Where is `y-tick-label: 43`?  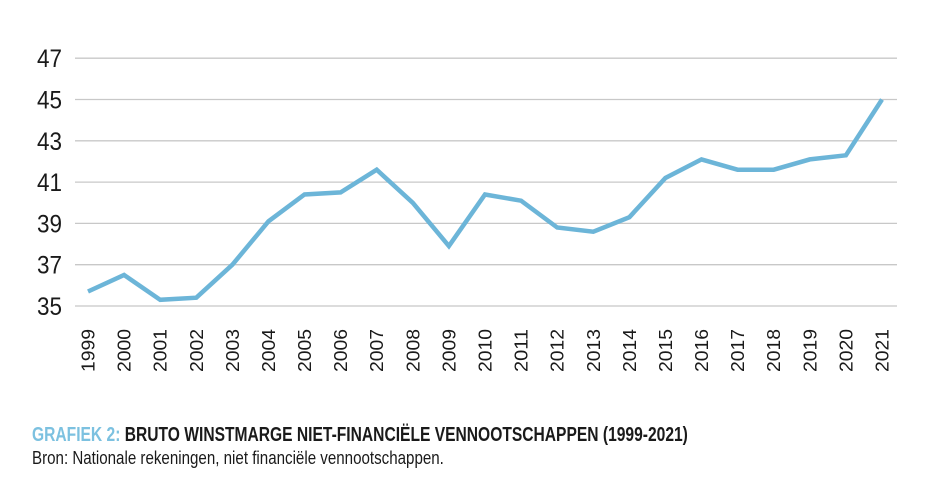 y-tick-label: 43 is located at coordinates (49, 142).